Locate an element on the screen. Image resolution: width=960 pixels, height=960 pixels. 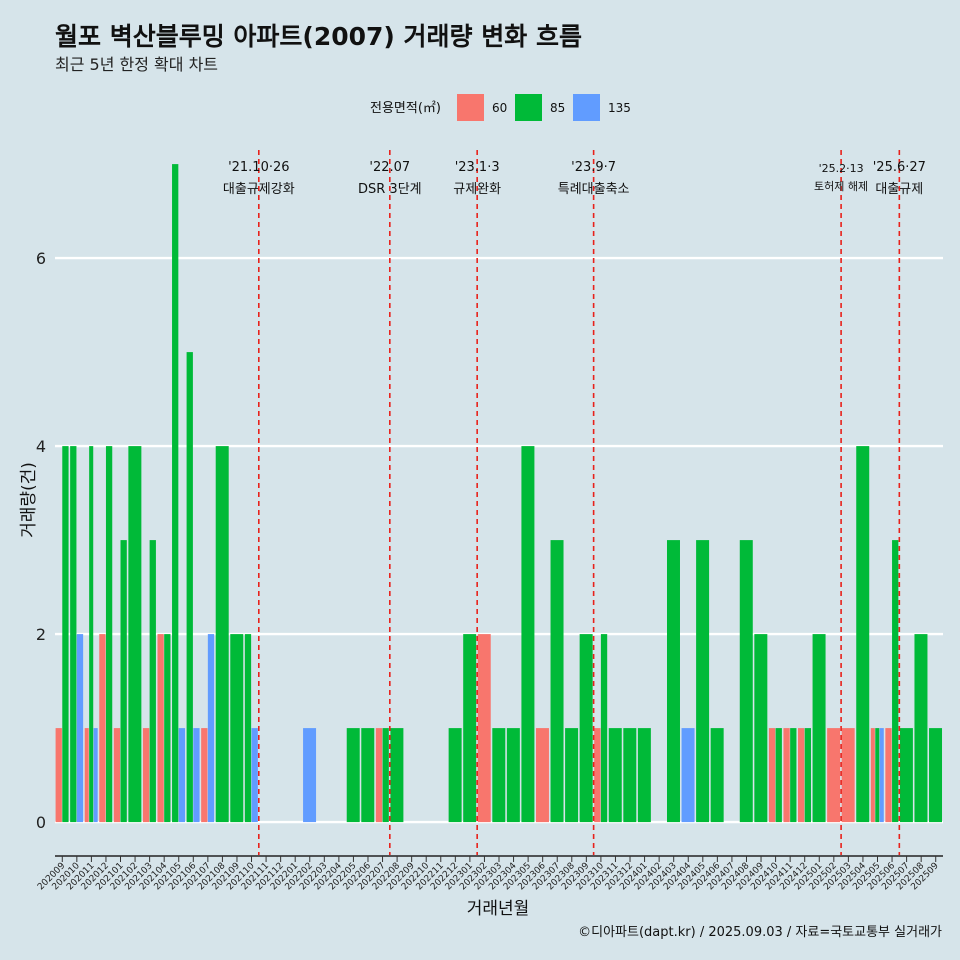
legend-title: 전용면적(㎡) is located at coordinates (405, 108).